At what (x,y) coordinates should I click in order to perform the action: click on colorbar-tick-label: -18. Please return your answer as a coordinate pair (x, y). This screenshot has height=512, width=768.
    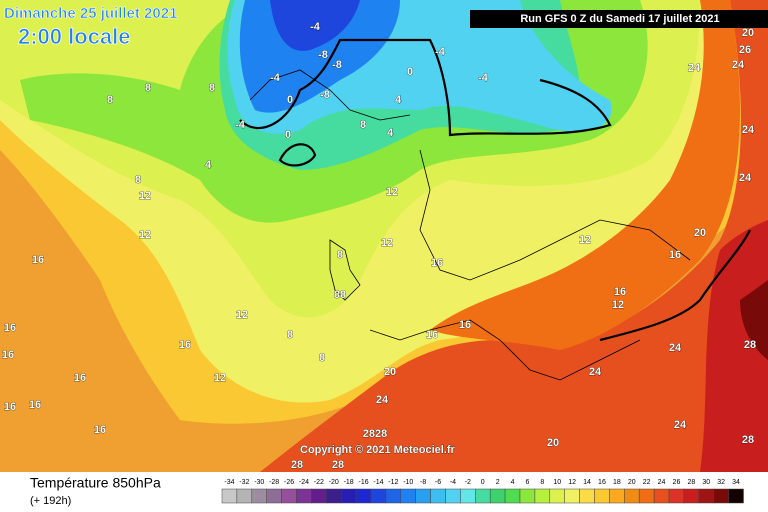
    Looking at the image, I should click on (349, 482).